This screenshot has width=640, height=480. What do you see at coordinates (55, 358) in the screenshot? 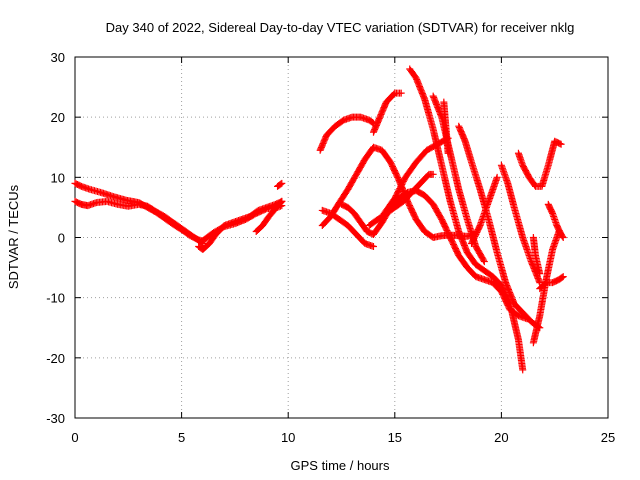
I see `y-tick-label: -20` at bounding box center [55, 358].